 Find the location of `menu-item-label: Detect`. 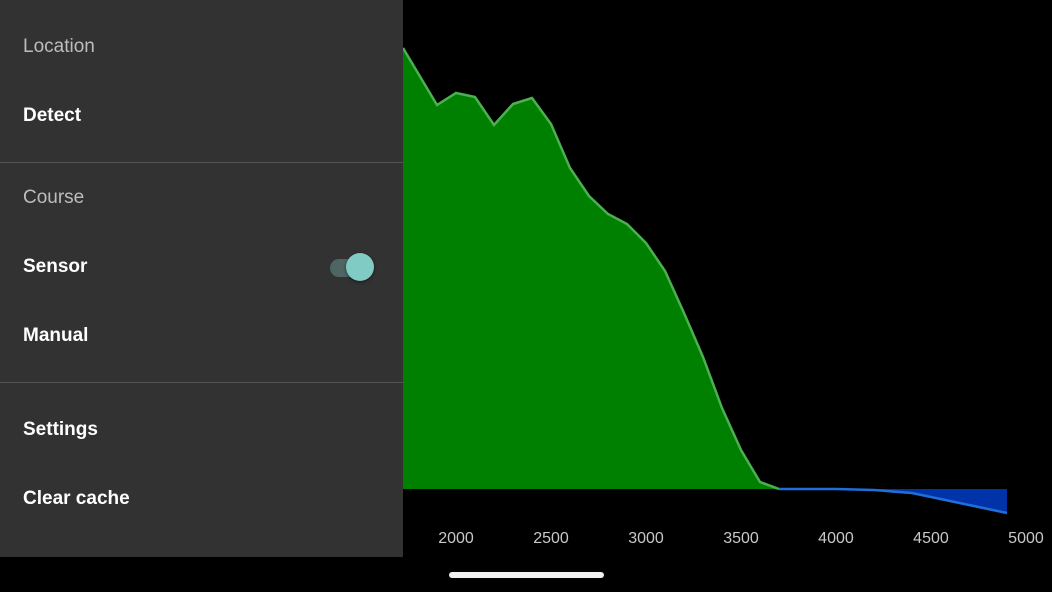

menu-item-label: Detect is located at coordinates (52, 115).